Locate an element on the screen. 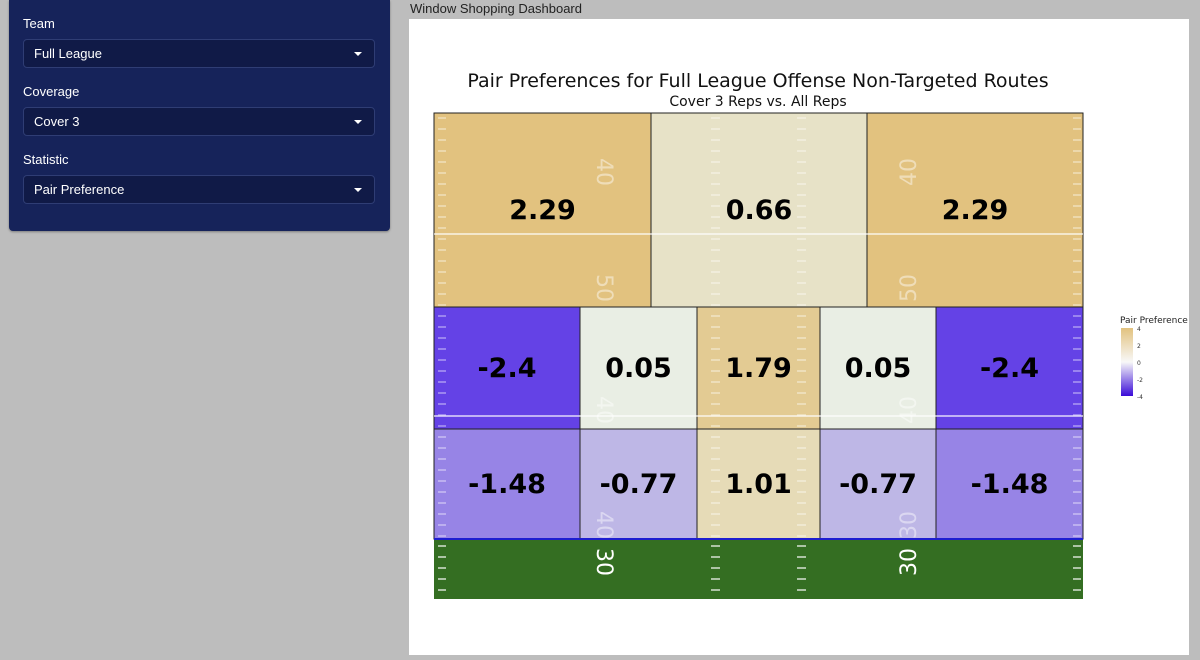  legend-colorbar is located at coordinates (1127, 362).